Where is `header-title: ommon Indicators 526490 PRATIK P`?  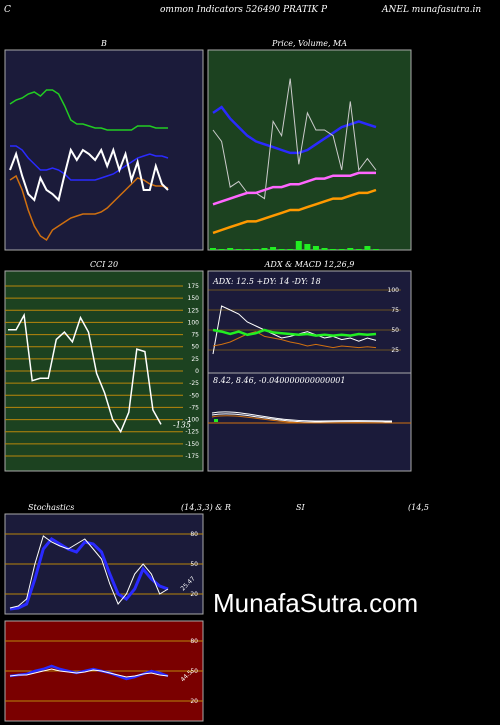 header-title: ommon Indicators 526490 PRATIK P is located at coordinates (244, 10).